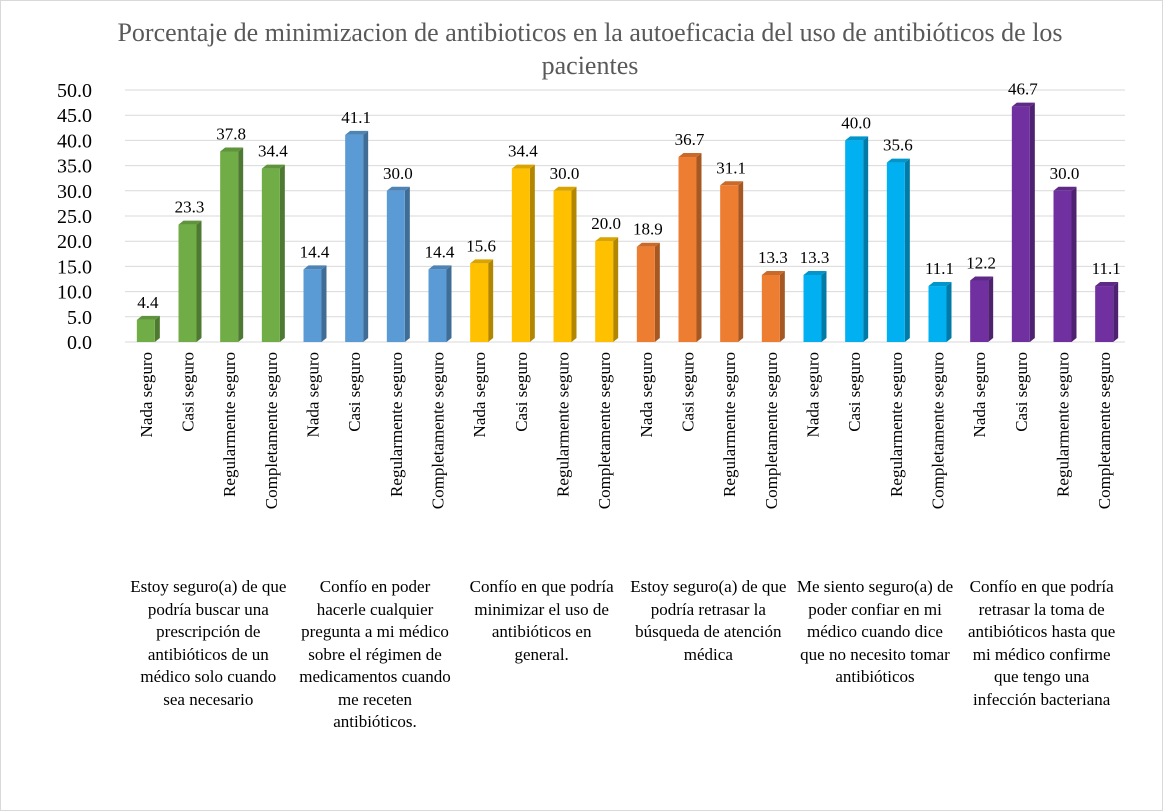 This screenshot has width=1163, height=811. I want to click on data-label: 41.1, so click(356, 117).